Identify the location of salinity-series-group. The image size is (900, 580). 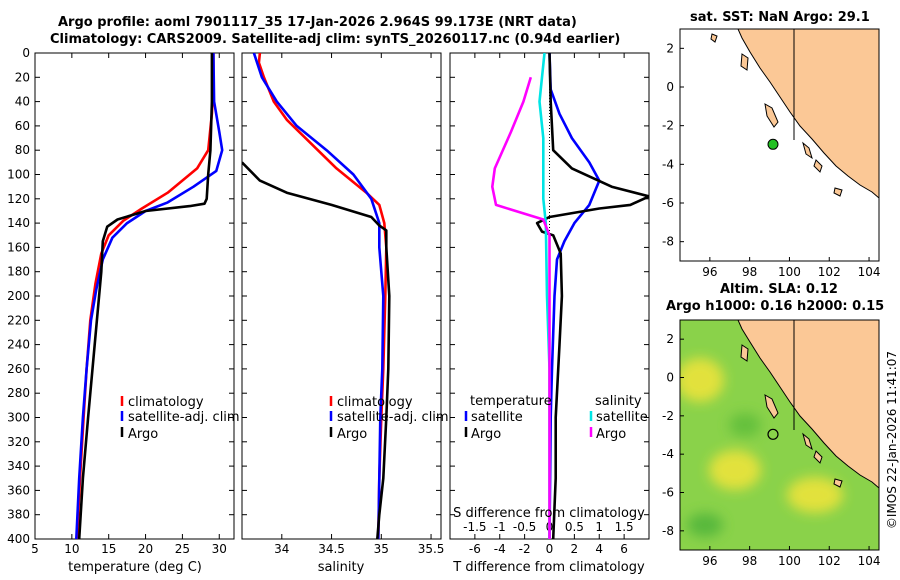
(316, 296).